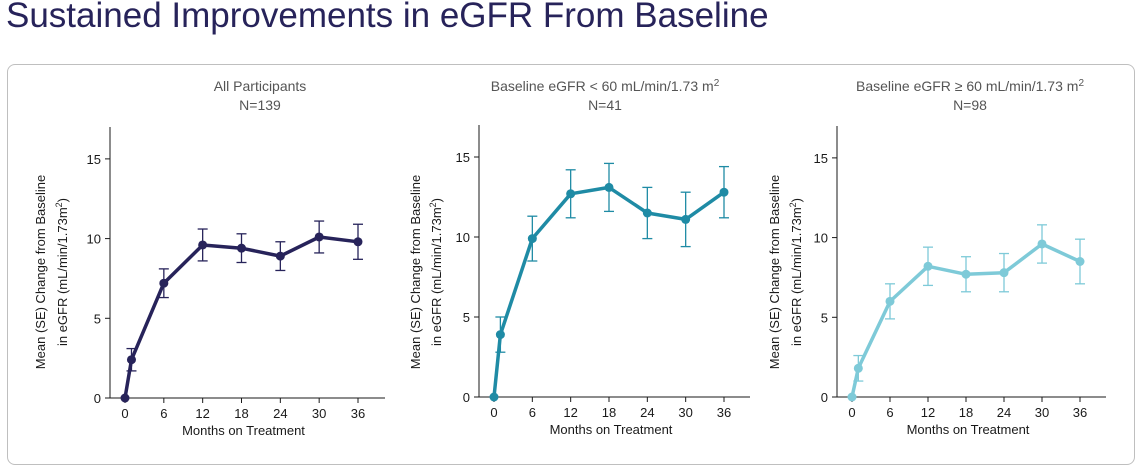 Image resolution: width=1144 pixels, height=470 pixels. I want to click on panel-n-count: N=41, so click(605, 105).